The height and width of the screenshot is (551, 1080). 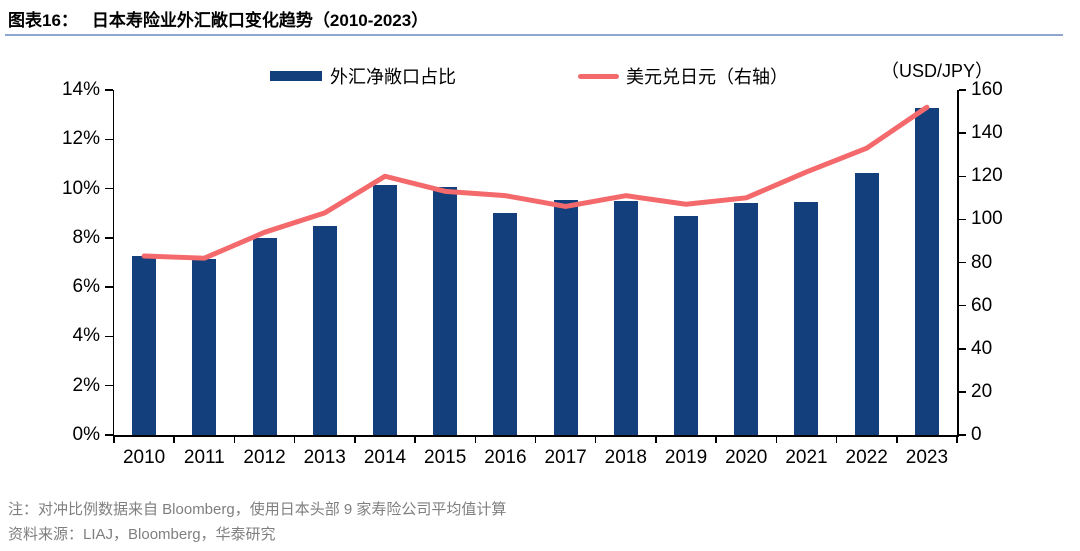 I want to click on x-label-2018: 2018, so click(x=625, y=457).